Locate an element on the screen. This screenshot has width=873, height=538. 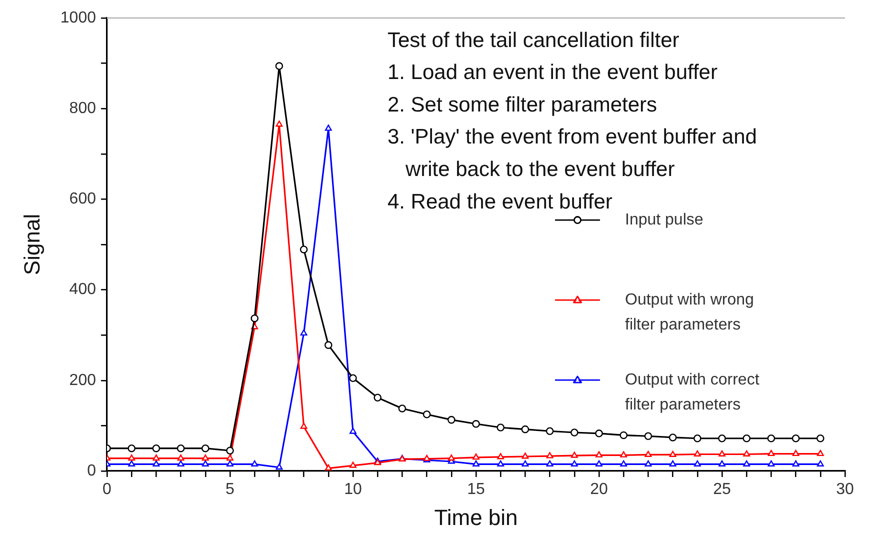
y-tick-label: 200 is located at coordinates (82, 380).